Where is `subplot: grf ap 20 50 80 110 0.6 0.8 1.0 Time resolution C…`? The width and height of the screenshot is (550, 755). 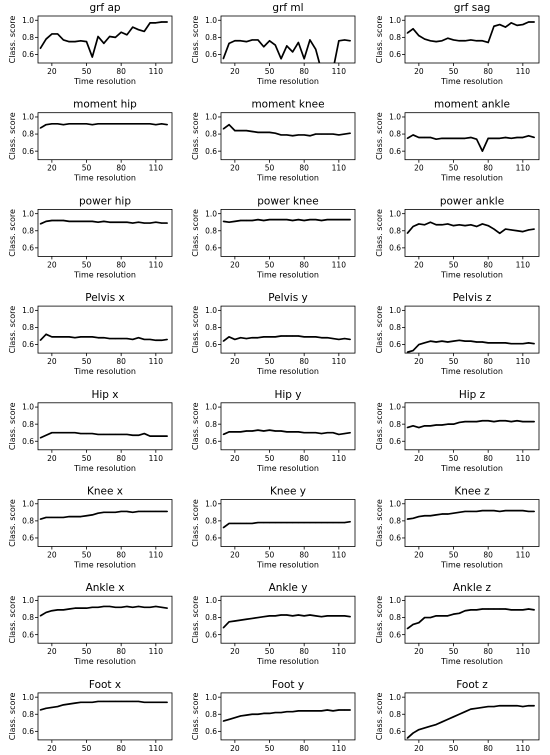
subplot: grf ap 20 50 80 110 0.6 0.8 1.0 Time resolution C… is located at coordinates (90, 44).